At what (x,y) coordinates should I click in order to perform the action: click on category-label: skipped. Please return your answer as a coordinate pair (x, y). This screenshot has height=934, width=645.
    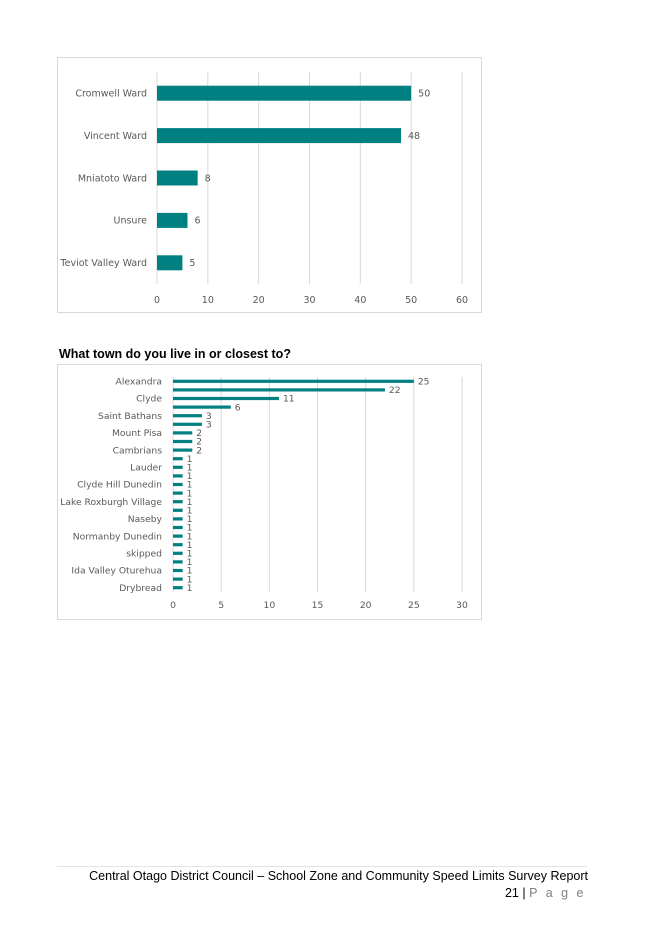
    Looking at the image, I should click on (144, 554).